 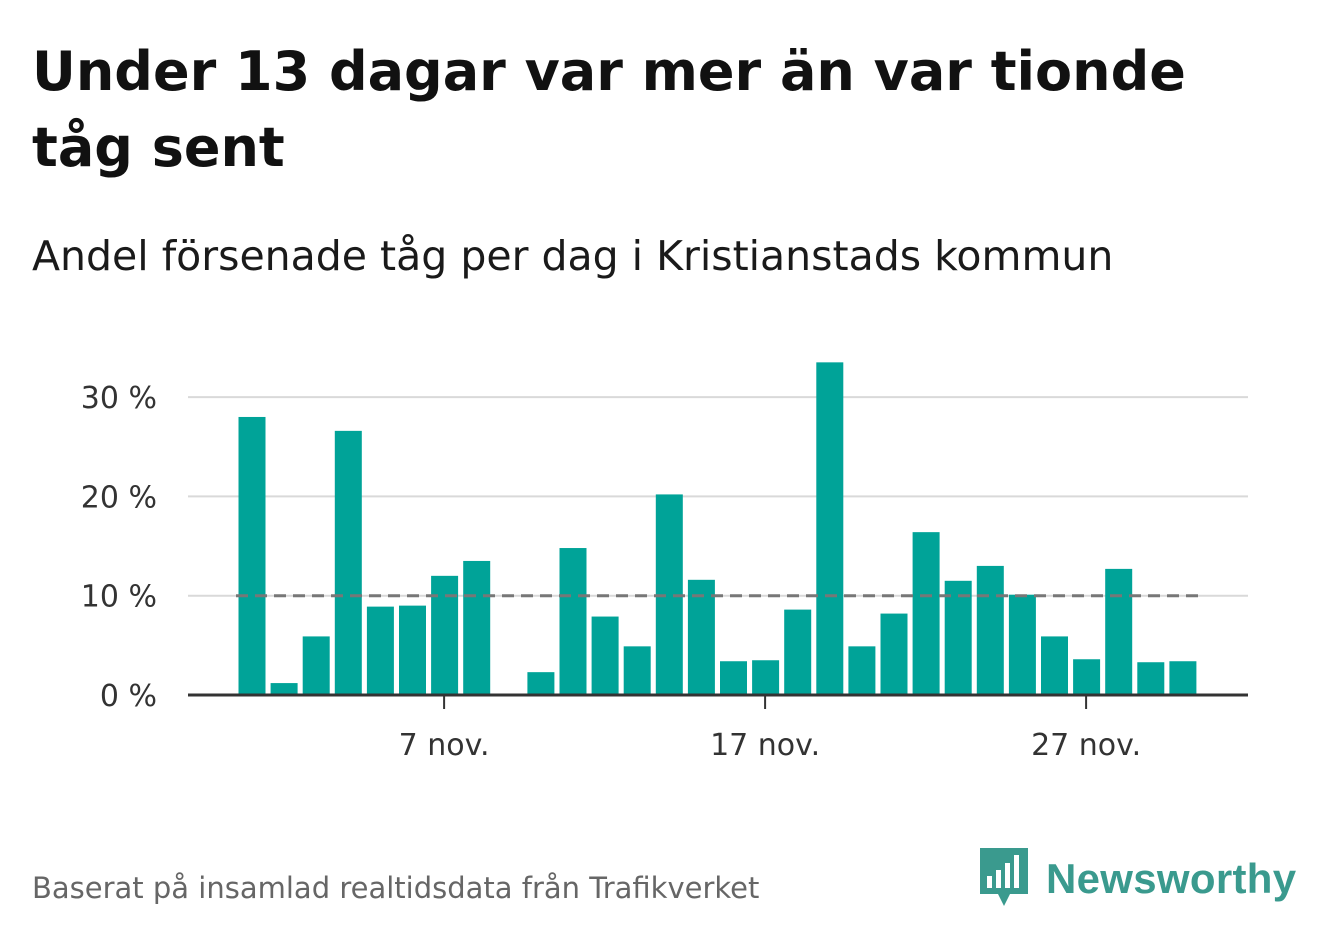 What do you see at coordinates (1171, 878) in the screenshot?
I see `brand-name: Newsworthy` at bounding box center [1171, 878].